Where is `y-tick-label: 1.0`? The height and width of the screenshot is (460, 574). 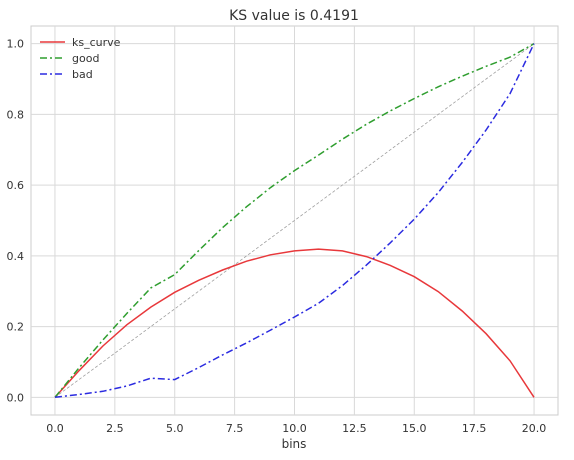
y-tick-label: 1.0 is located at coordinates (16, 44).